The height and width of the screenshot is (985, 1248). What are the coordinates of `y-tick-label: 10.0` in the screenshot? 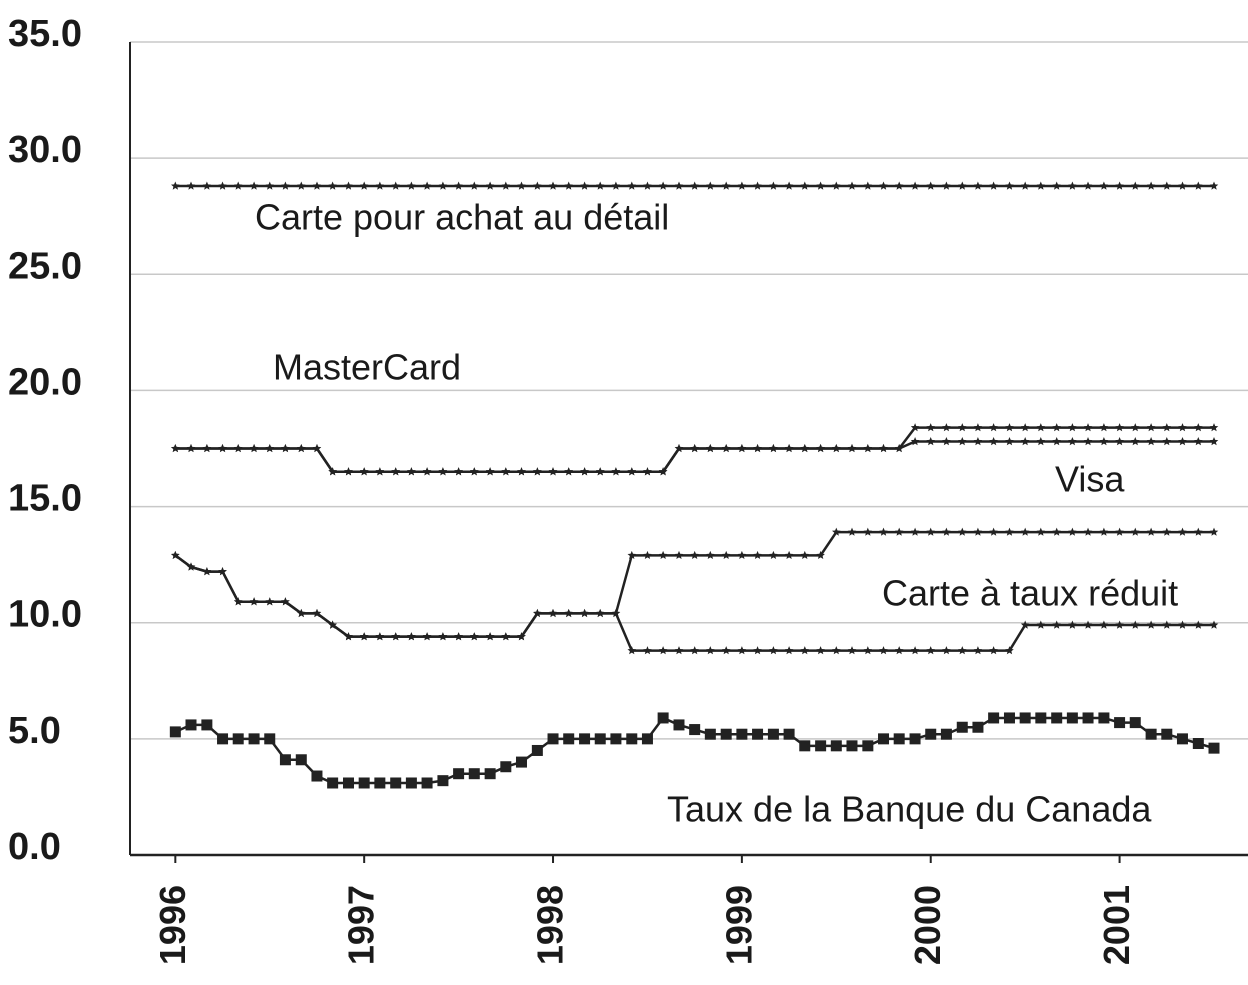 It's located at (45, 615).